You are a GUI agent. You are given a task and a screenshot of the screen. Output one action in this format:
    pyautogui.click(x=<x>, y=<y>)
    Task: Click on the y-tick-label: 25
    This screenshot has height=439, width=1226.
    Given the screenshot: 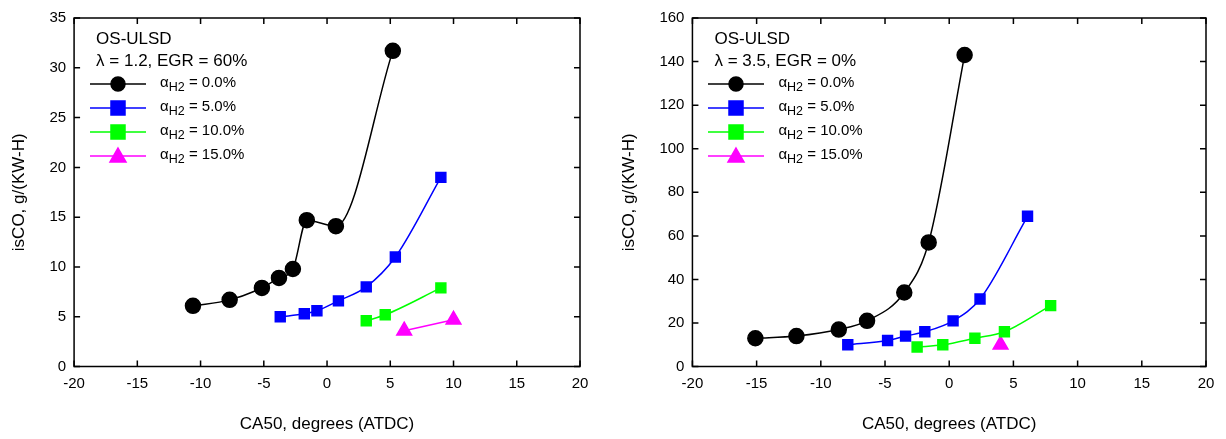 What is the action you would take?
    pyautogui.click(x=58, y=116)
    